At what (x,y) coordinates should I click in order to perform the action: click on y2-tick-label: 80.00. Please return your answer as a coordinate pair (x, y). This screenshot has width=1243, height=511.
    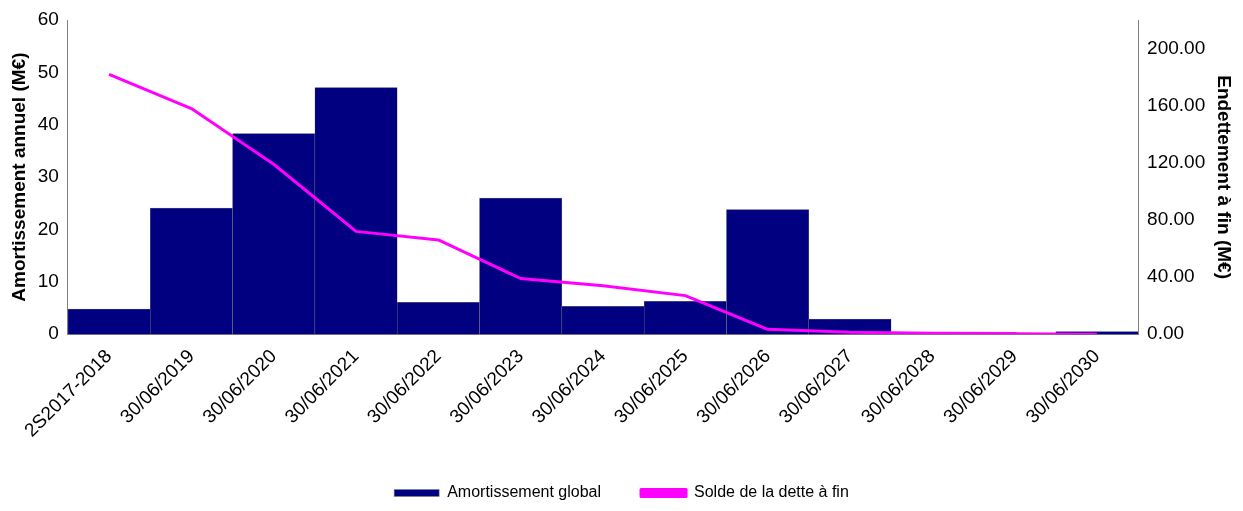
    Looking at the image, I should click on (1171, 219).